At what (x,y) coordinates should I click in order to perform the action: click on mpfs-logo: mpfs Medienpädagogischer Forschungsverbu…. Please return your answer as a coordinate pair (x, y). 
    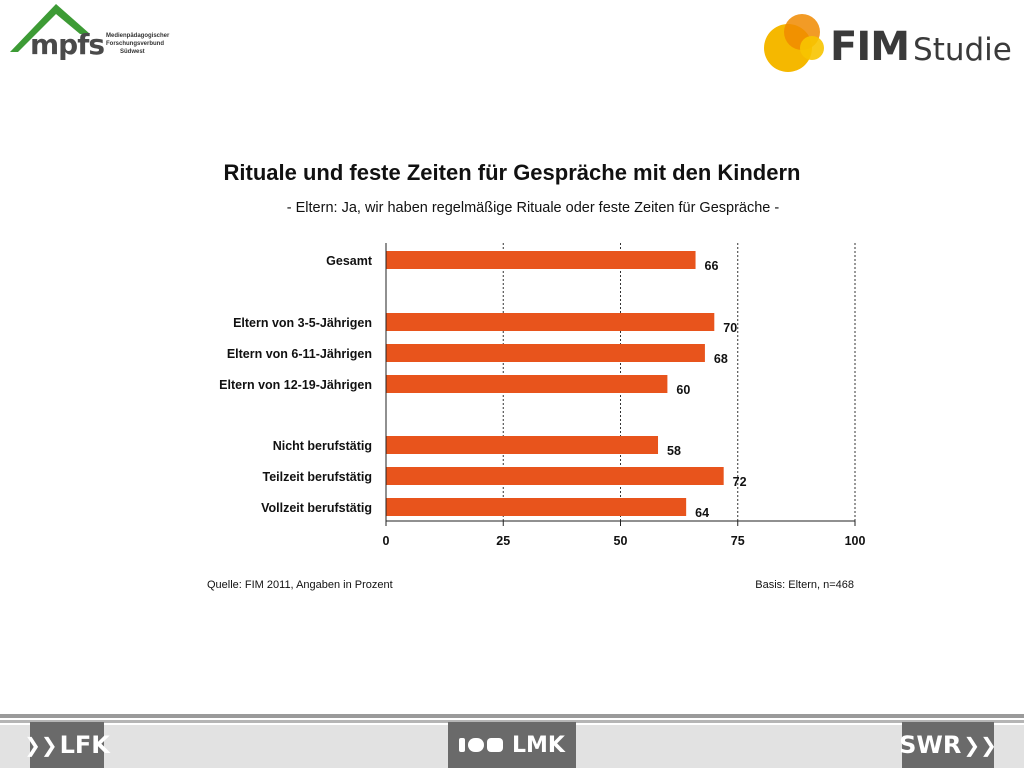
    Looking at the image, I should click on (93, 33).